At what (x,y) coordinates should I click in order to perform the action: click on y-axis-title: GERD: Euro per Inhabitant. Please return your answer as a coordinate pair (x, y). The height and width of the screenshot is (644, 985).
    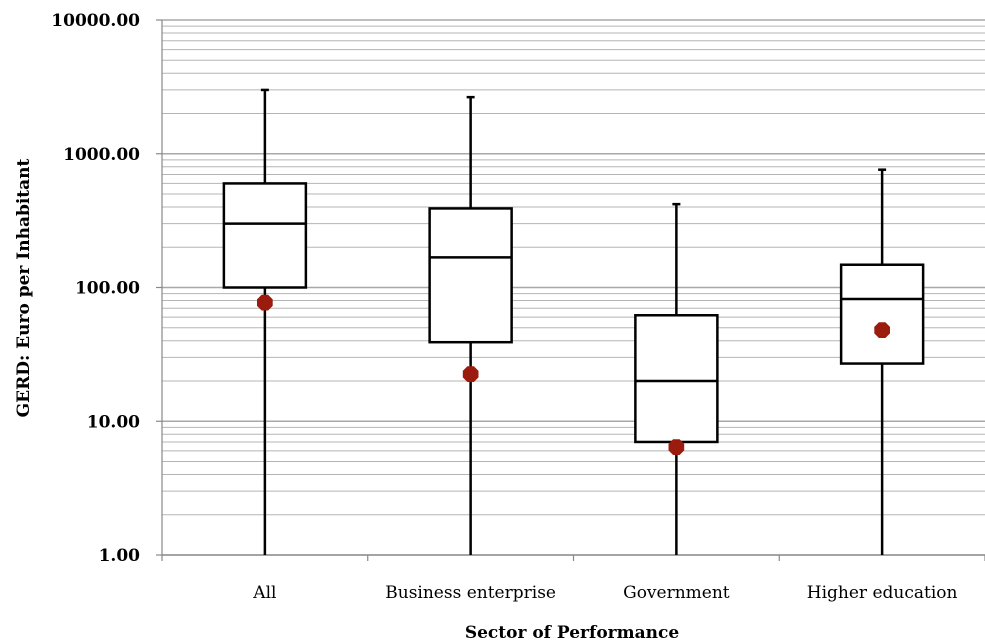
    Looking at the image, I should click on (24, 287).